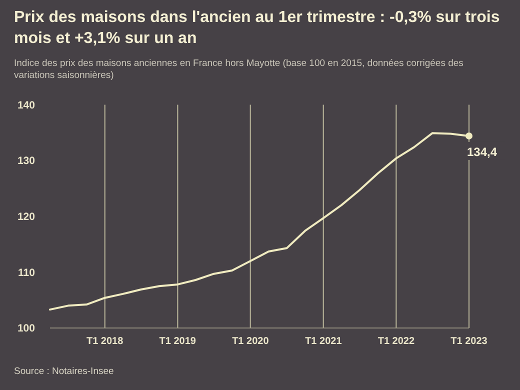 This screenshot has width=520, height=390. What do you see at coordinates (323, 341) in the screenshot?
I see `x-tick-label: T1 2021` at bounding box center [323, 341].